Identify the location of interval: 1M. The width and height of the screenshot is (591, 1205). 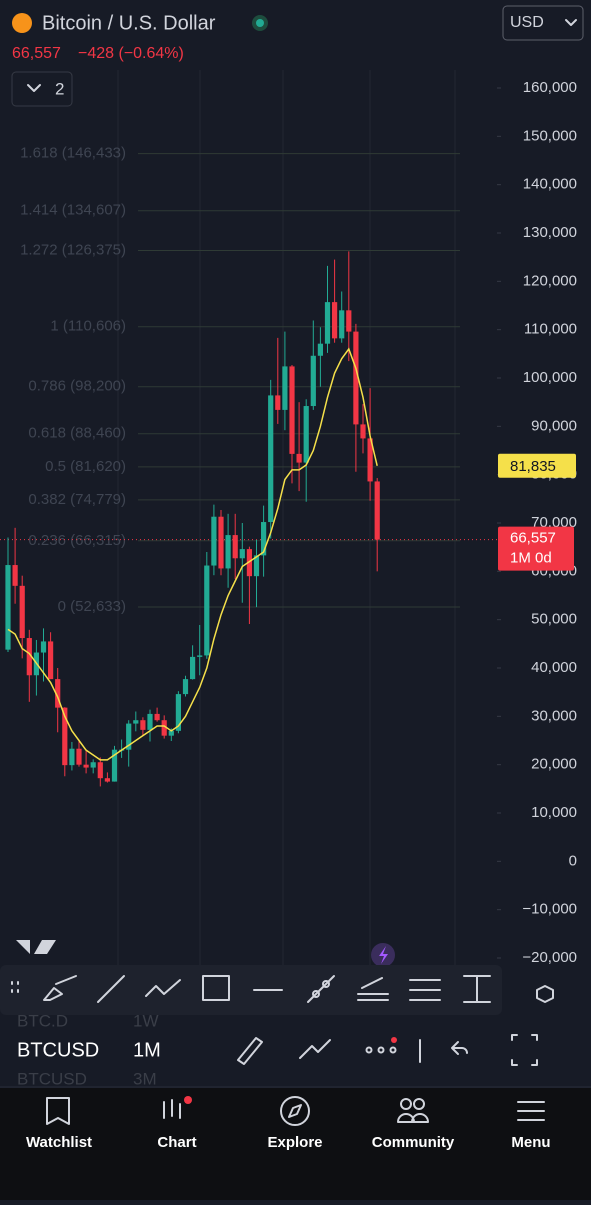
(147, 1050).